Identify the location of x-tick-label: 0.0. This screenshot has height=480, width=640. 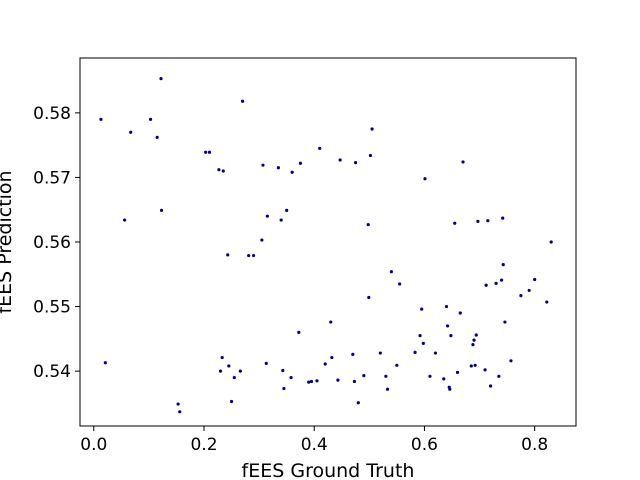
(93, 445).